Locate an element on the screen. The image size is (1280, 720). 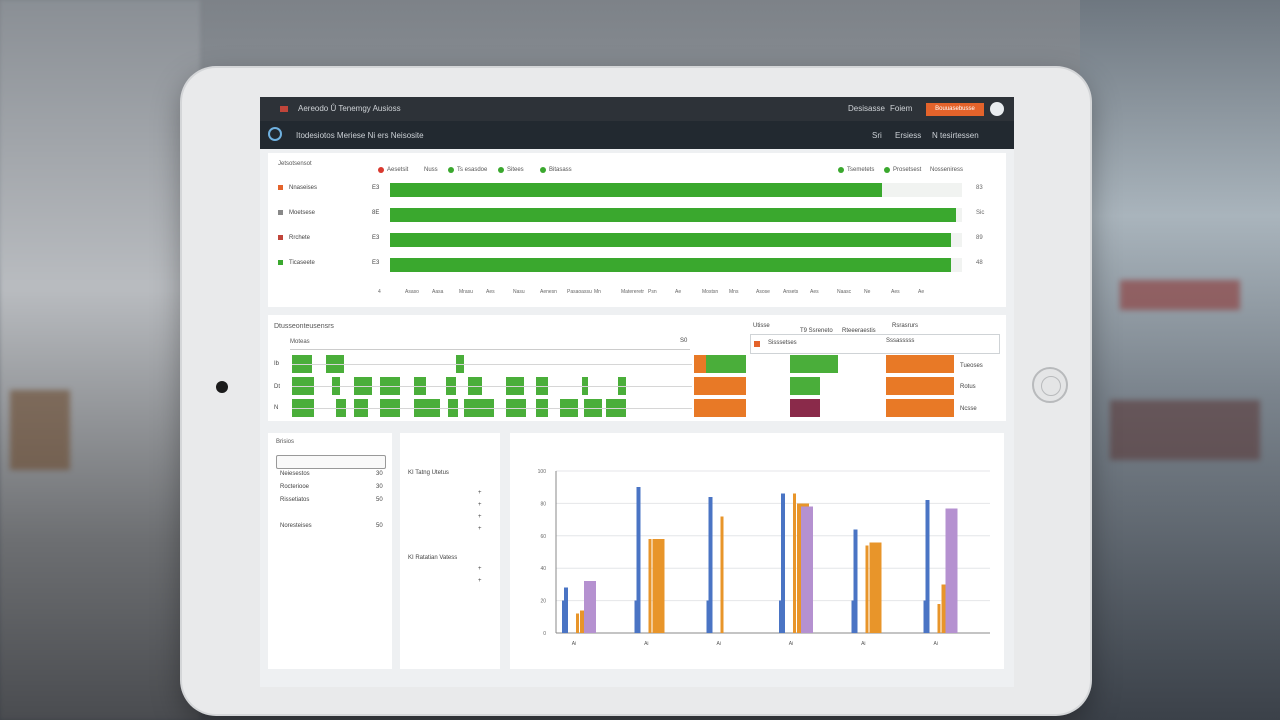
legend-item: Prosetsest is located at coordinates (902, 170).